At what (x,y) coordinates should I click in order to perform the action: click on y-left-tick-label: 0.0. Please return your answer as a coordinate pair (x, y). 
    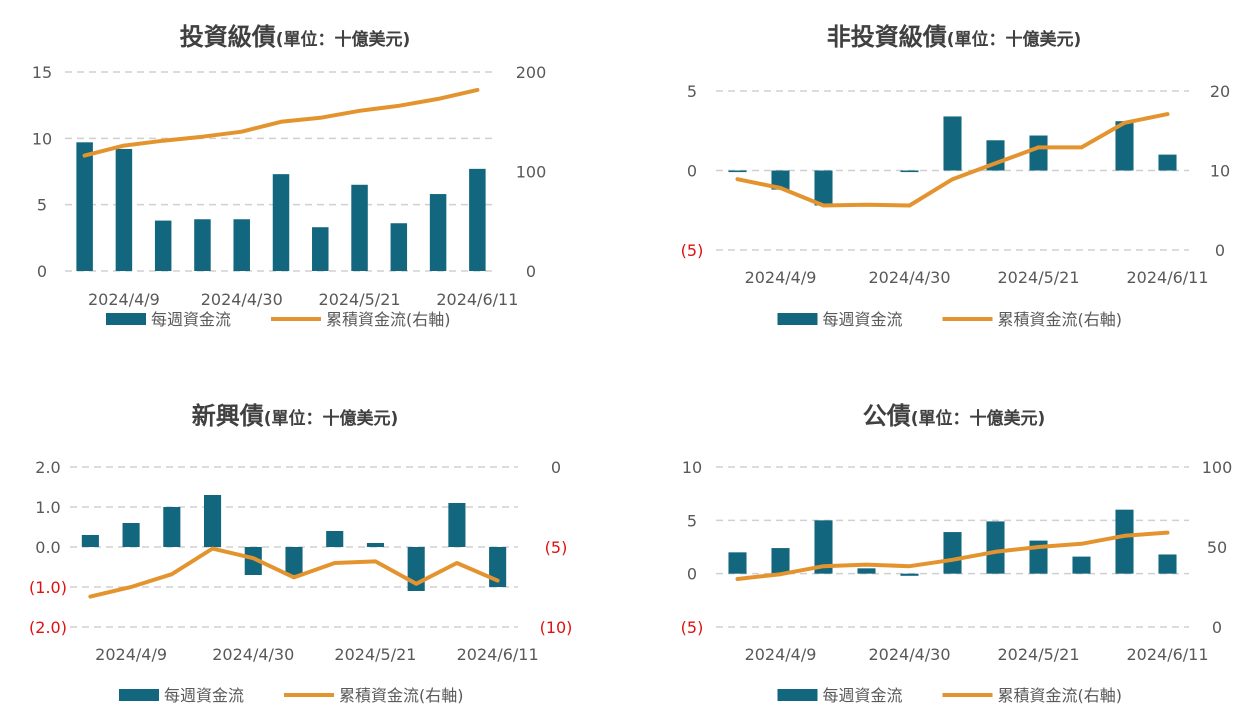
    Looking at the image, I should click on (47, 547).